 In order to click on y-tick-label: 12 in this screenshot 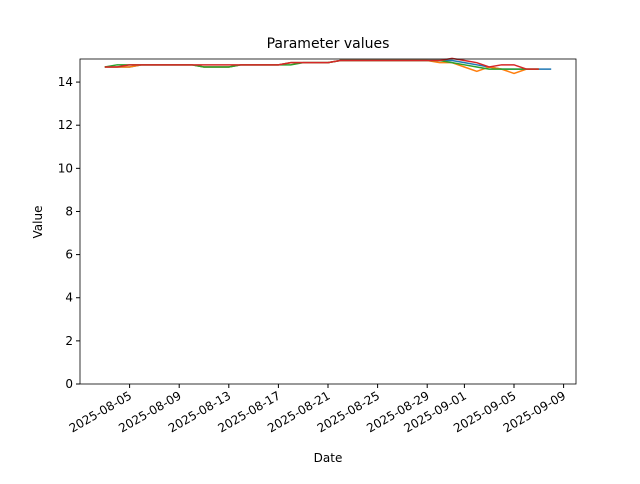, I will do `click(65, 125)`.